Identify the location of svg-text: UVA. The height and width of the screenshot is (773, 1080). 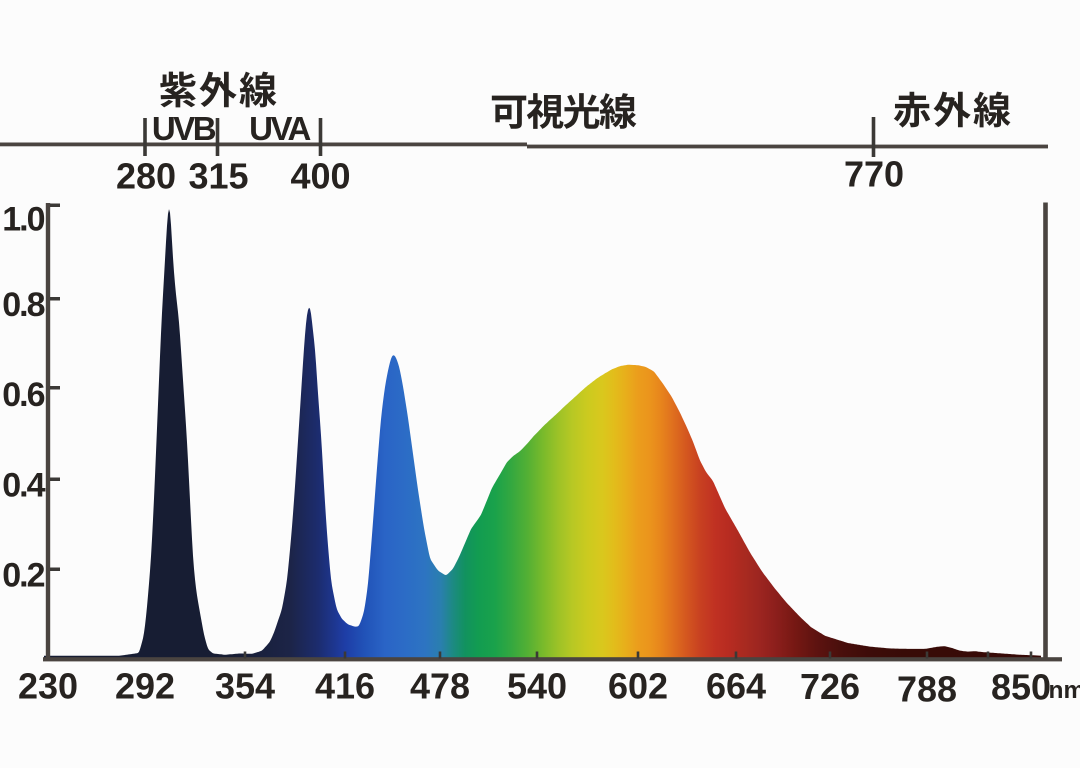
(279, 128).